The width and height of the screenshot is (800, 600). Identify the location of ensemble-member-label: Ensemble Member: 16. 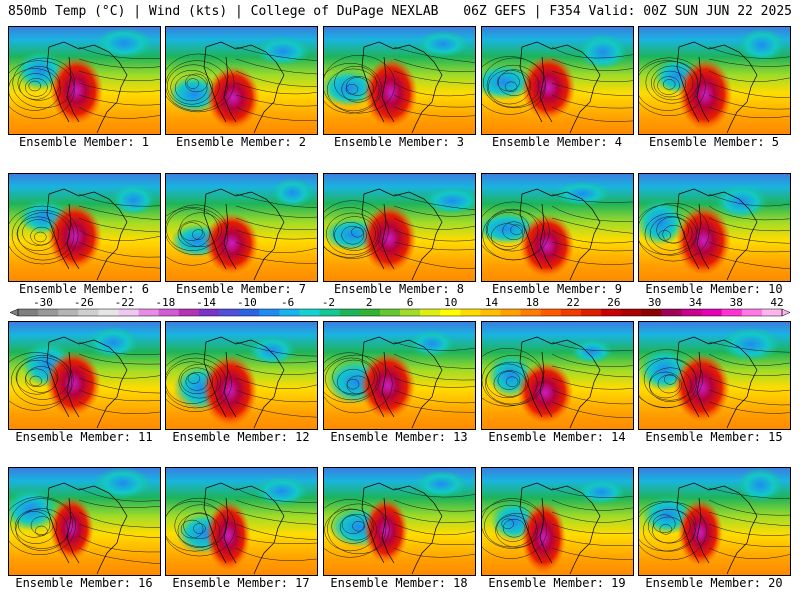
(84, 583).